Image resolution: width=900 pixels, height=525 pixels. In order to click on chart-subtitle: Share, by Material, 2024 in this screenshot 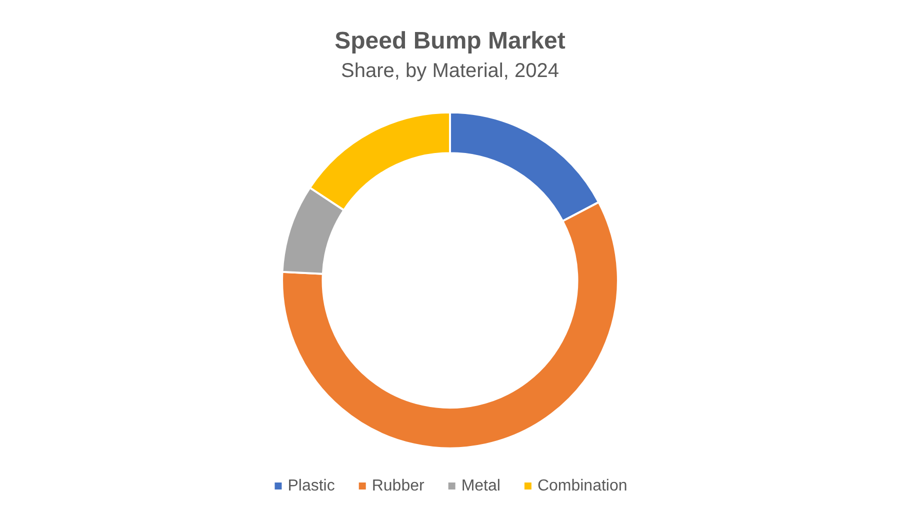, I will do `click(450, 71)`.